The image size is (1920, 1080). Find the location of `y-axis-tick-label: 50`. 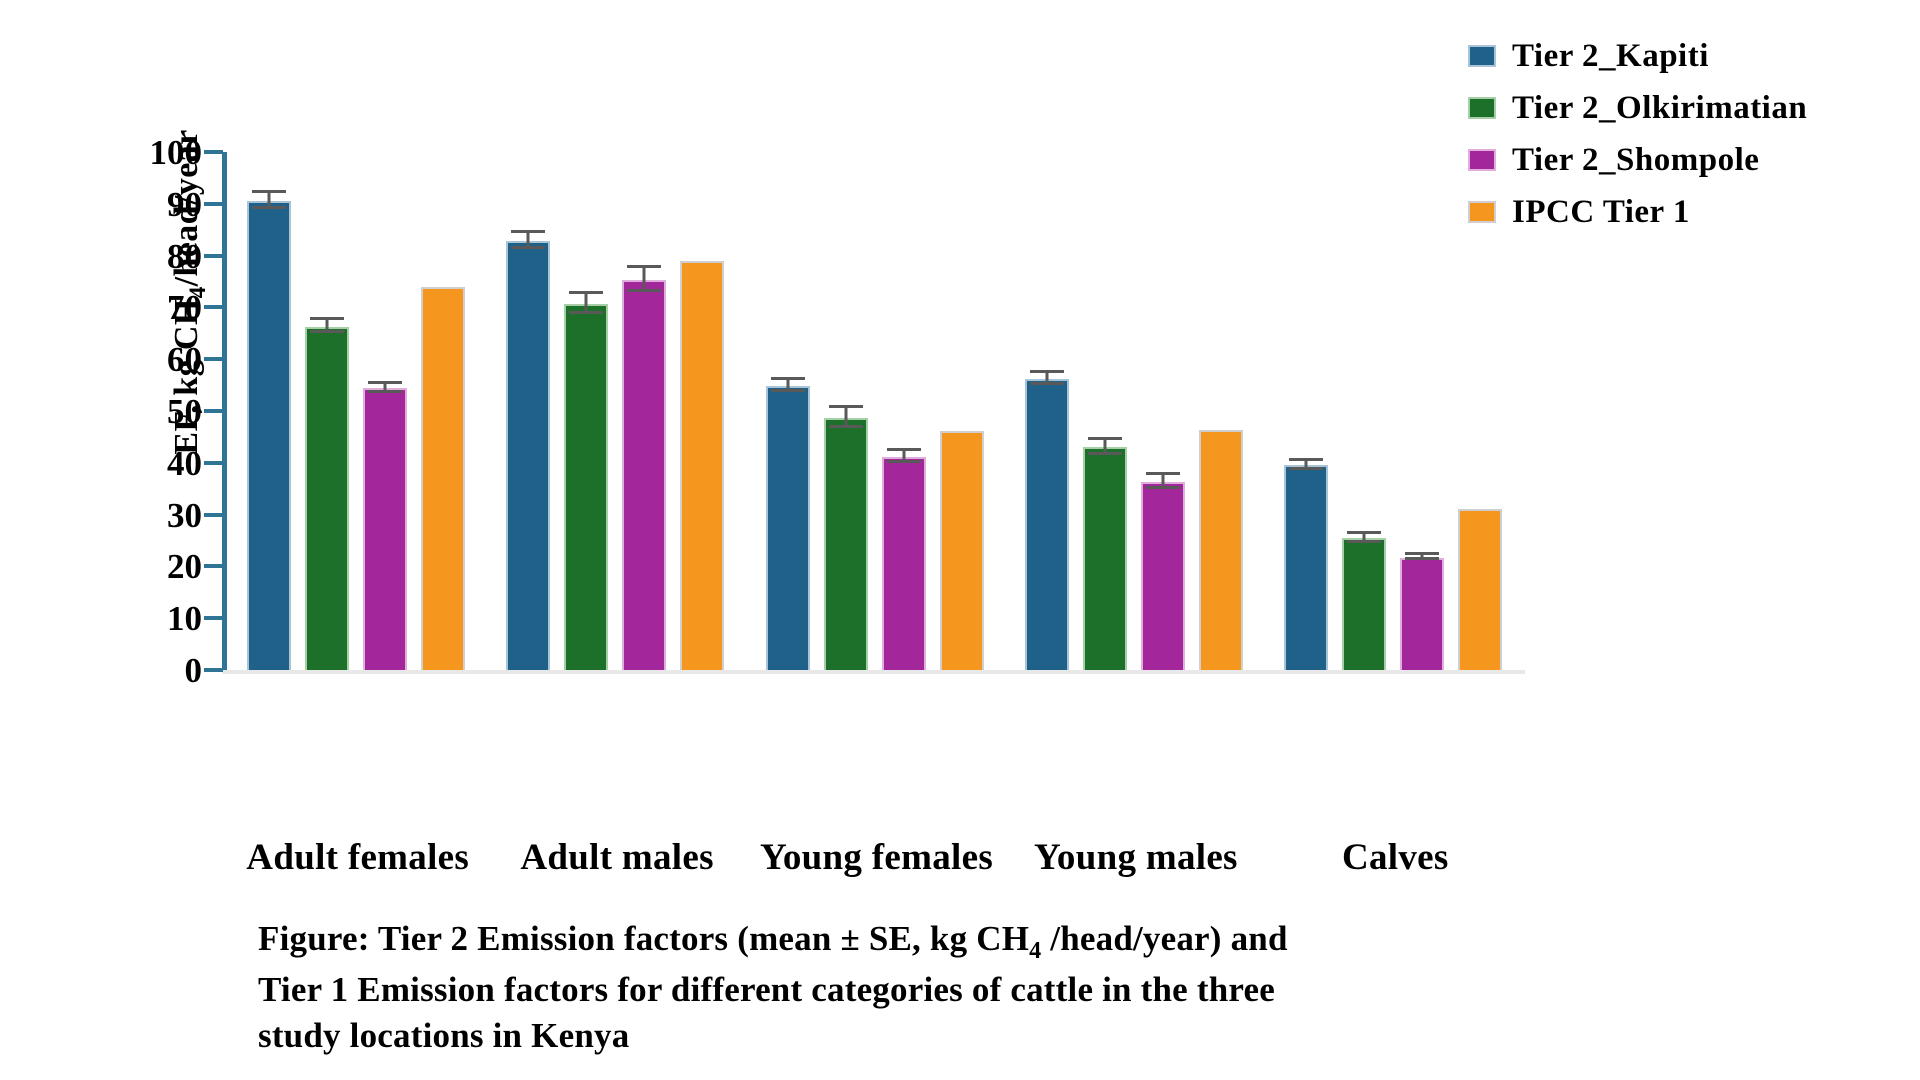

y-axis-tick-label: 50 is located at coordinates (184, 411).